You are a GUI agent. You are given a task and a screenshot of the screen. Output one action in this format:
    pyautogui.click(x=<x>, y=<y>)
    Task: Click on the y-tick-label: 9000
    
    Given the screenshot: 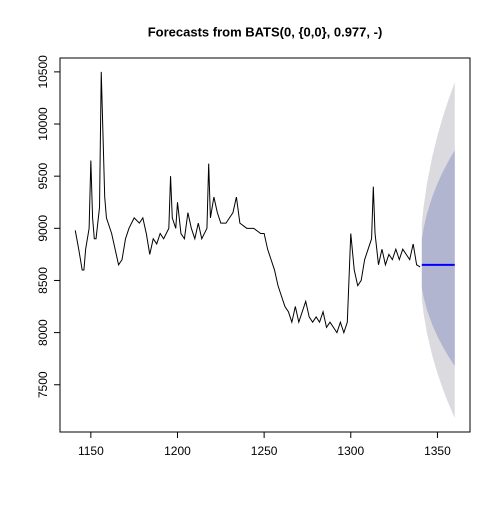 What is the action you would take?
    pyautogui.click(x=43, y=228)
    